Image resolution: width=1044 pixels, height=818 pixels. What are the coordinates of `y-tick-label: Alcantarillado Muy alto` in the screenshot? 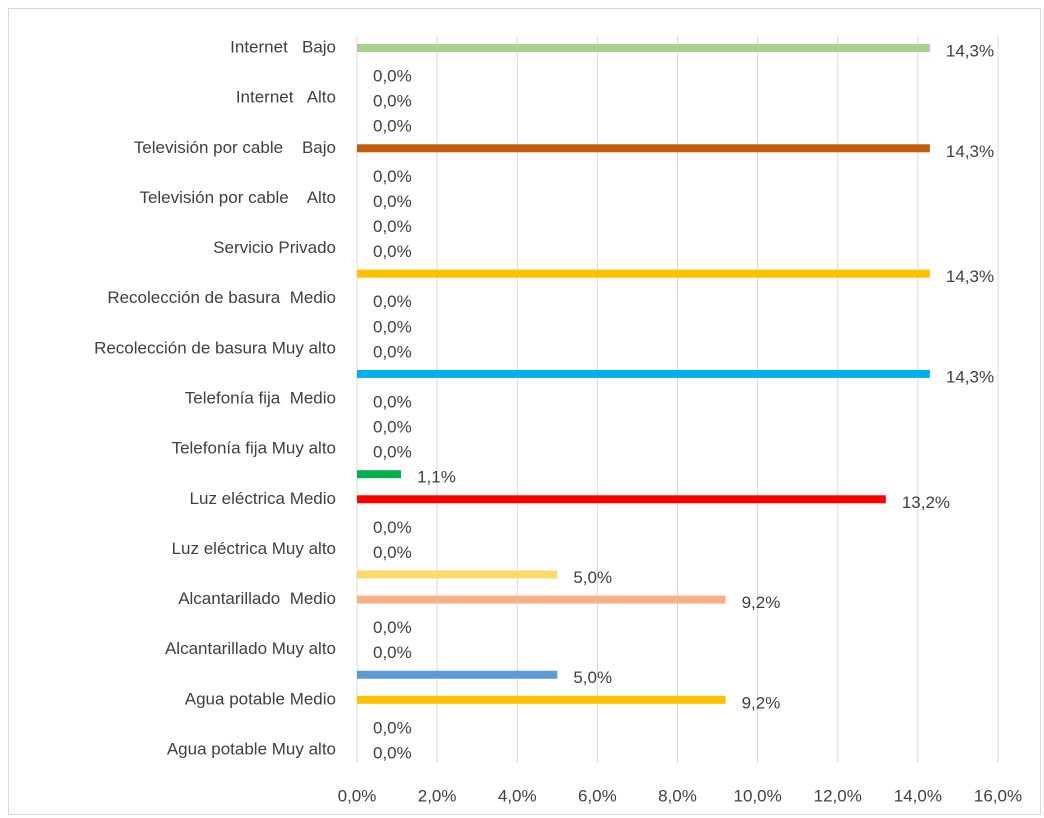 It's located at (250, 648).